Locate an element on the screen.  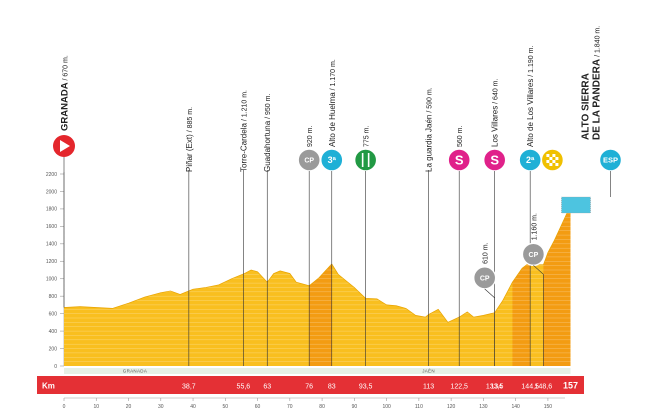
feed-zone-badge is located at coordinates (365, 160).